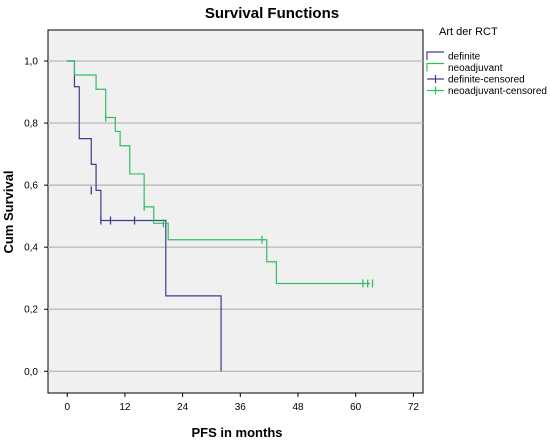 This screenshot has height=441, width=550. What do you see at coordinates (125, 407) in the screenshot?
I see `x-tick-label-1: 12` at bounding box center [125, 407].